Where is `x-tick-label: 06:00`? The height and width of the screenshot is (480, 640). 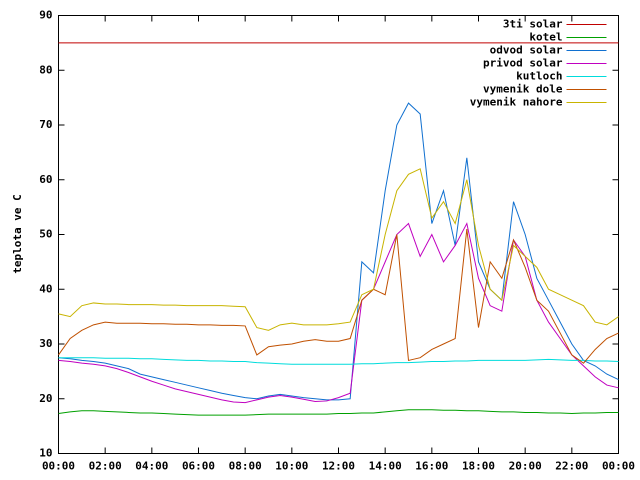
x-tick-label: 06:00 is located at coordinates (198, 466).